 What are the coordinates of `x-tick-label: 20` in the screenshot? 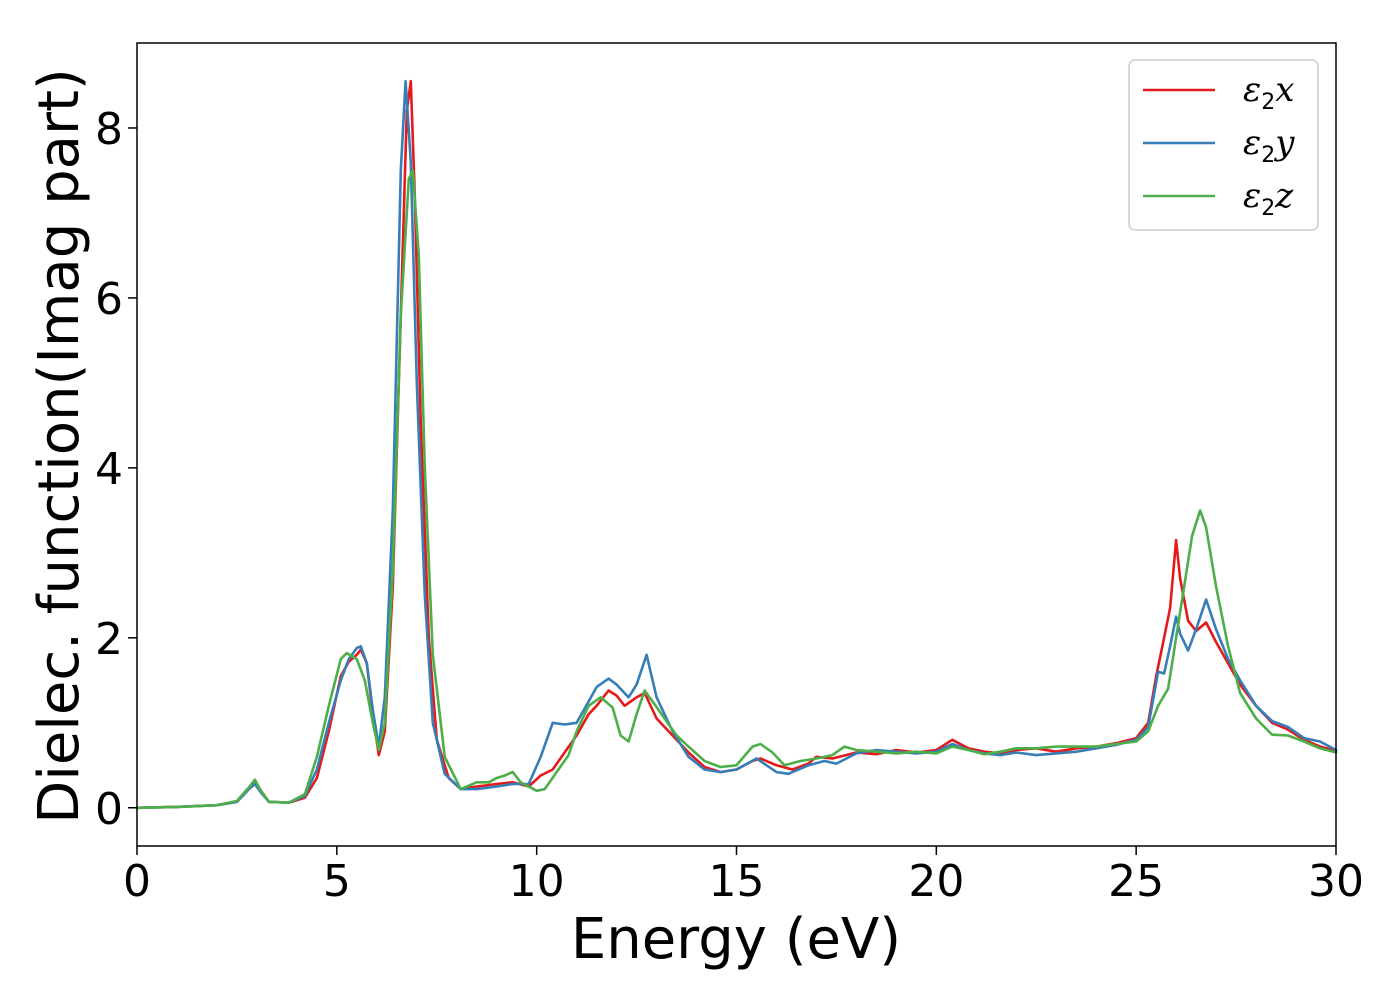 It's located at (936, 881).